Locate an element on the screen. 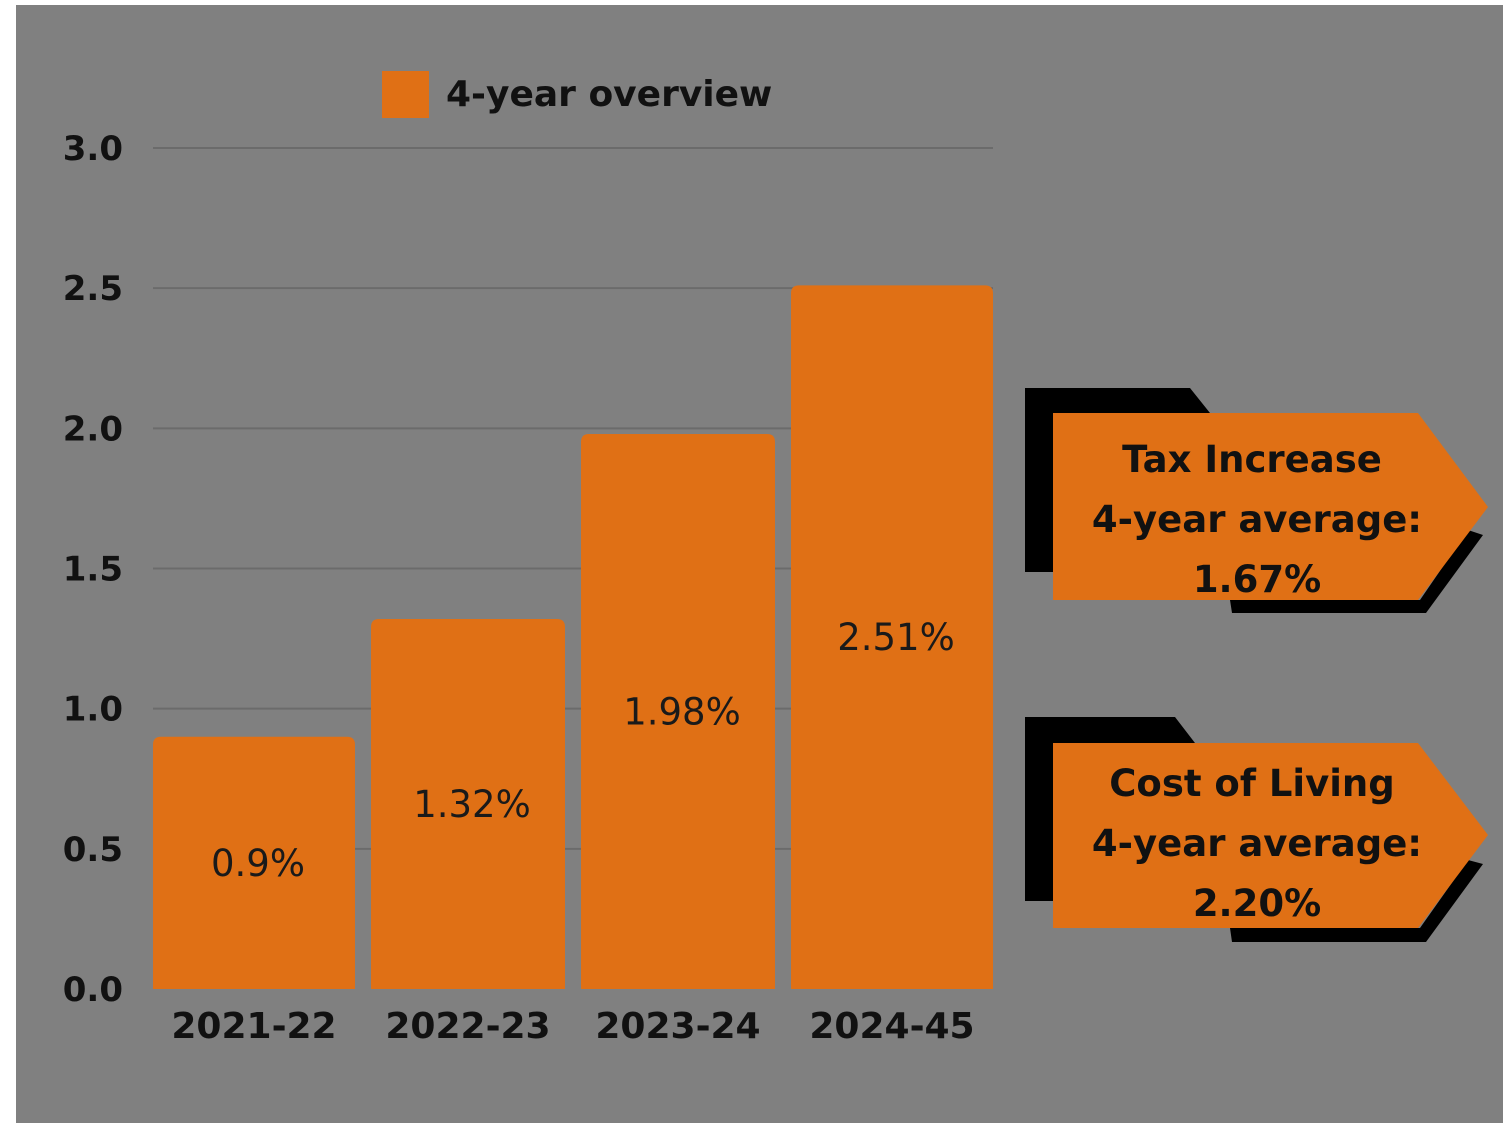 This screenshot has width=1503, height=1123. legend-label: 4-year overview is located at coordinates (609, 94).